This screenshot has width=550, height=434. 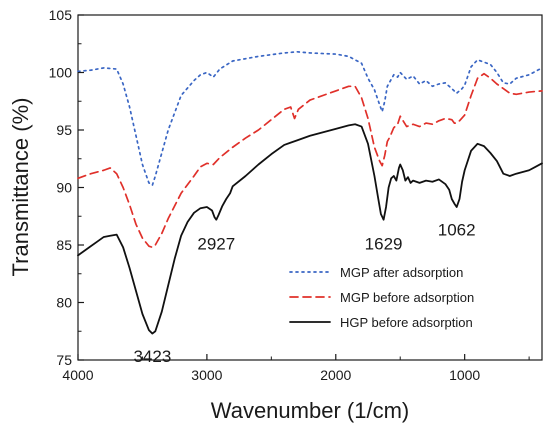 I want to click on y-tick-label: 105, so click(x=61, y=15).